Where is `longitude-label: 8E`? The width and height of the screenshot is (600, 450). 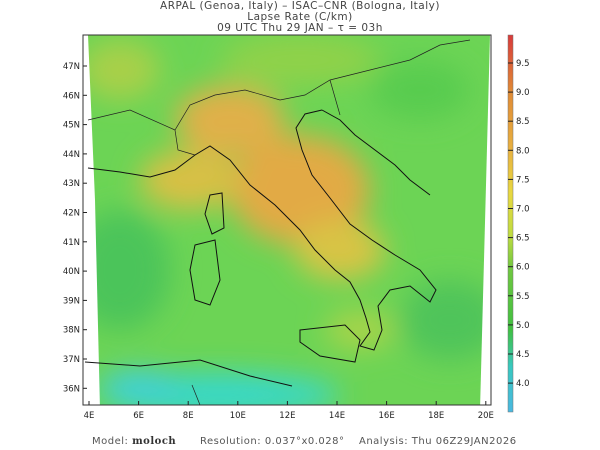
longitude-label: 8E is located at coordinates (188, 416).